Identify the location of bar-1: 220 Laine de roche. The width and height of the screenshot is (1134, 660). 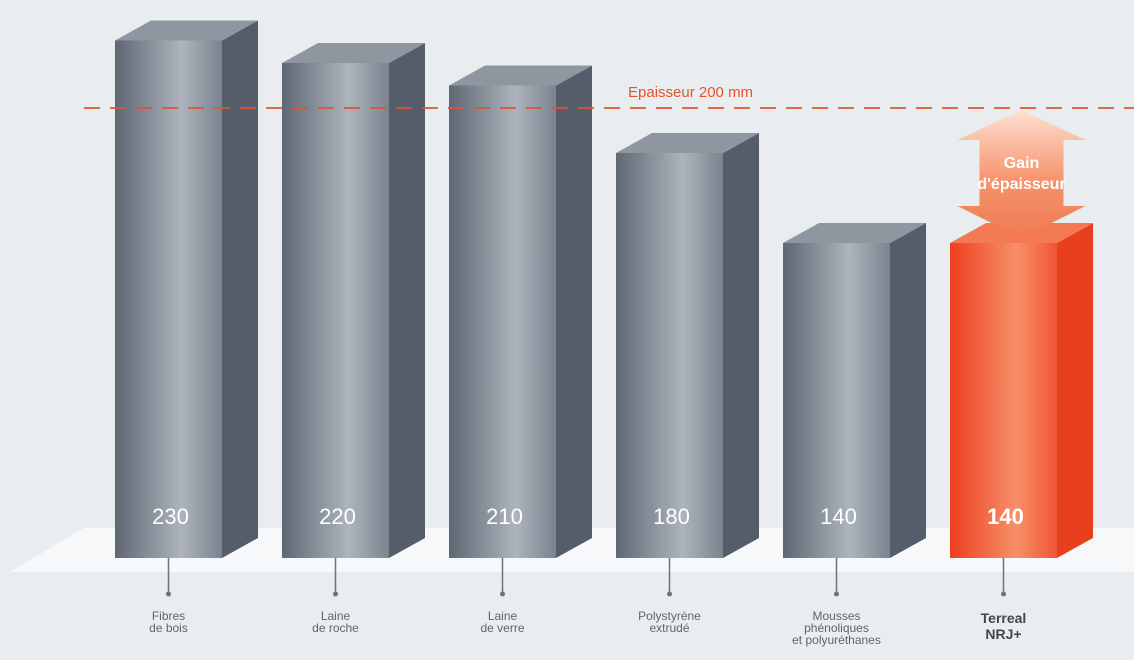
(353, 339).